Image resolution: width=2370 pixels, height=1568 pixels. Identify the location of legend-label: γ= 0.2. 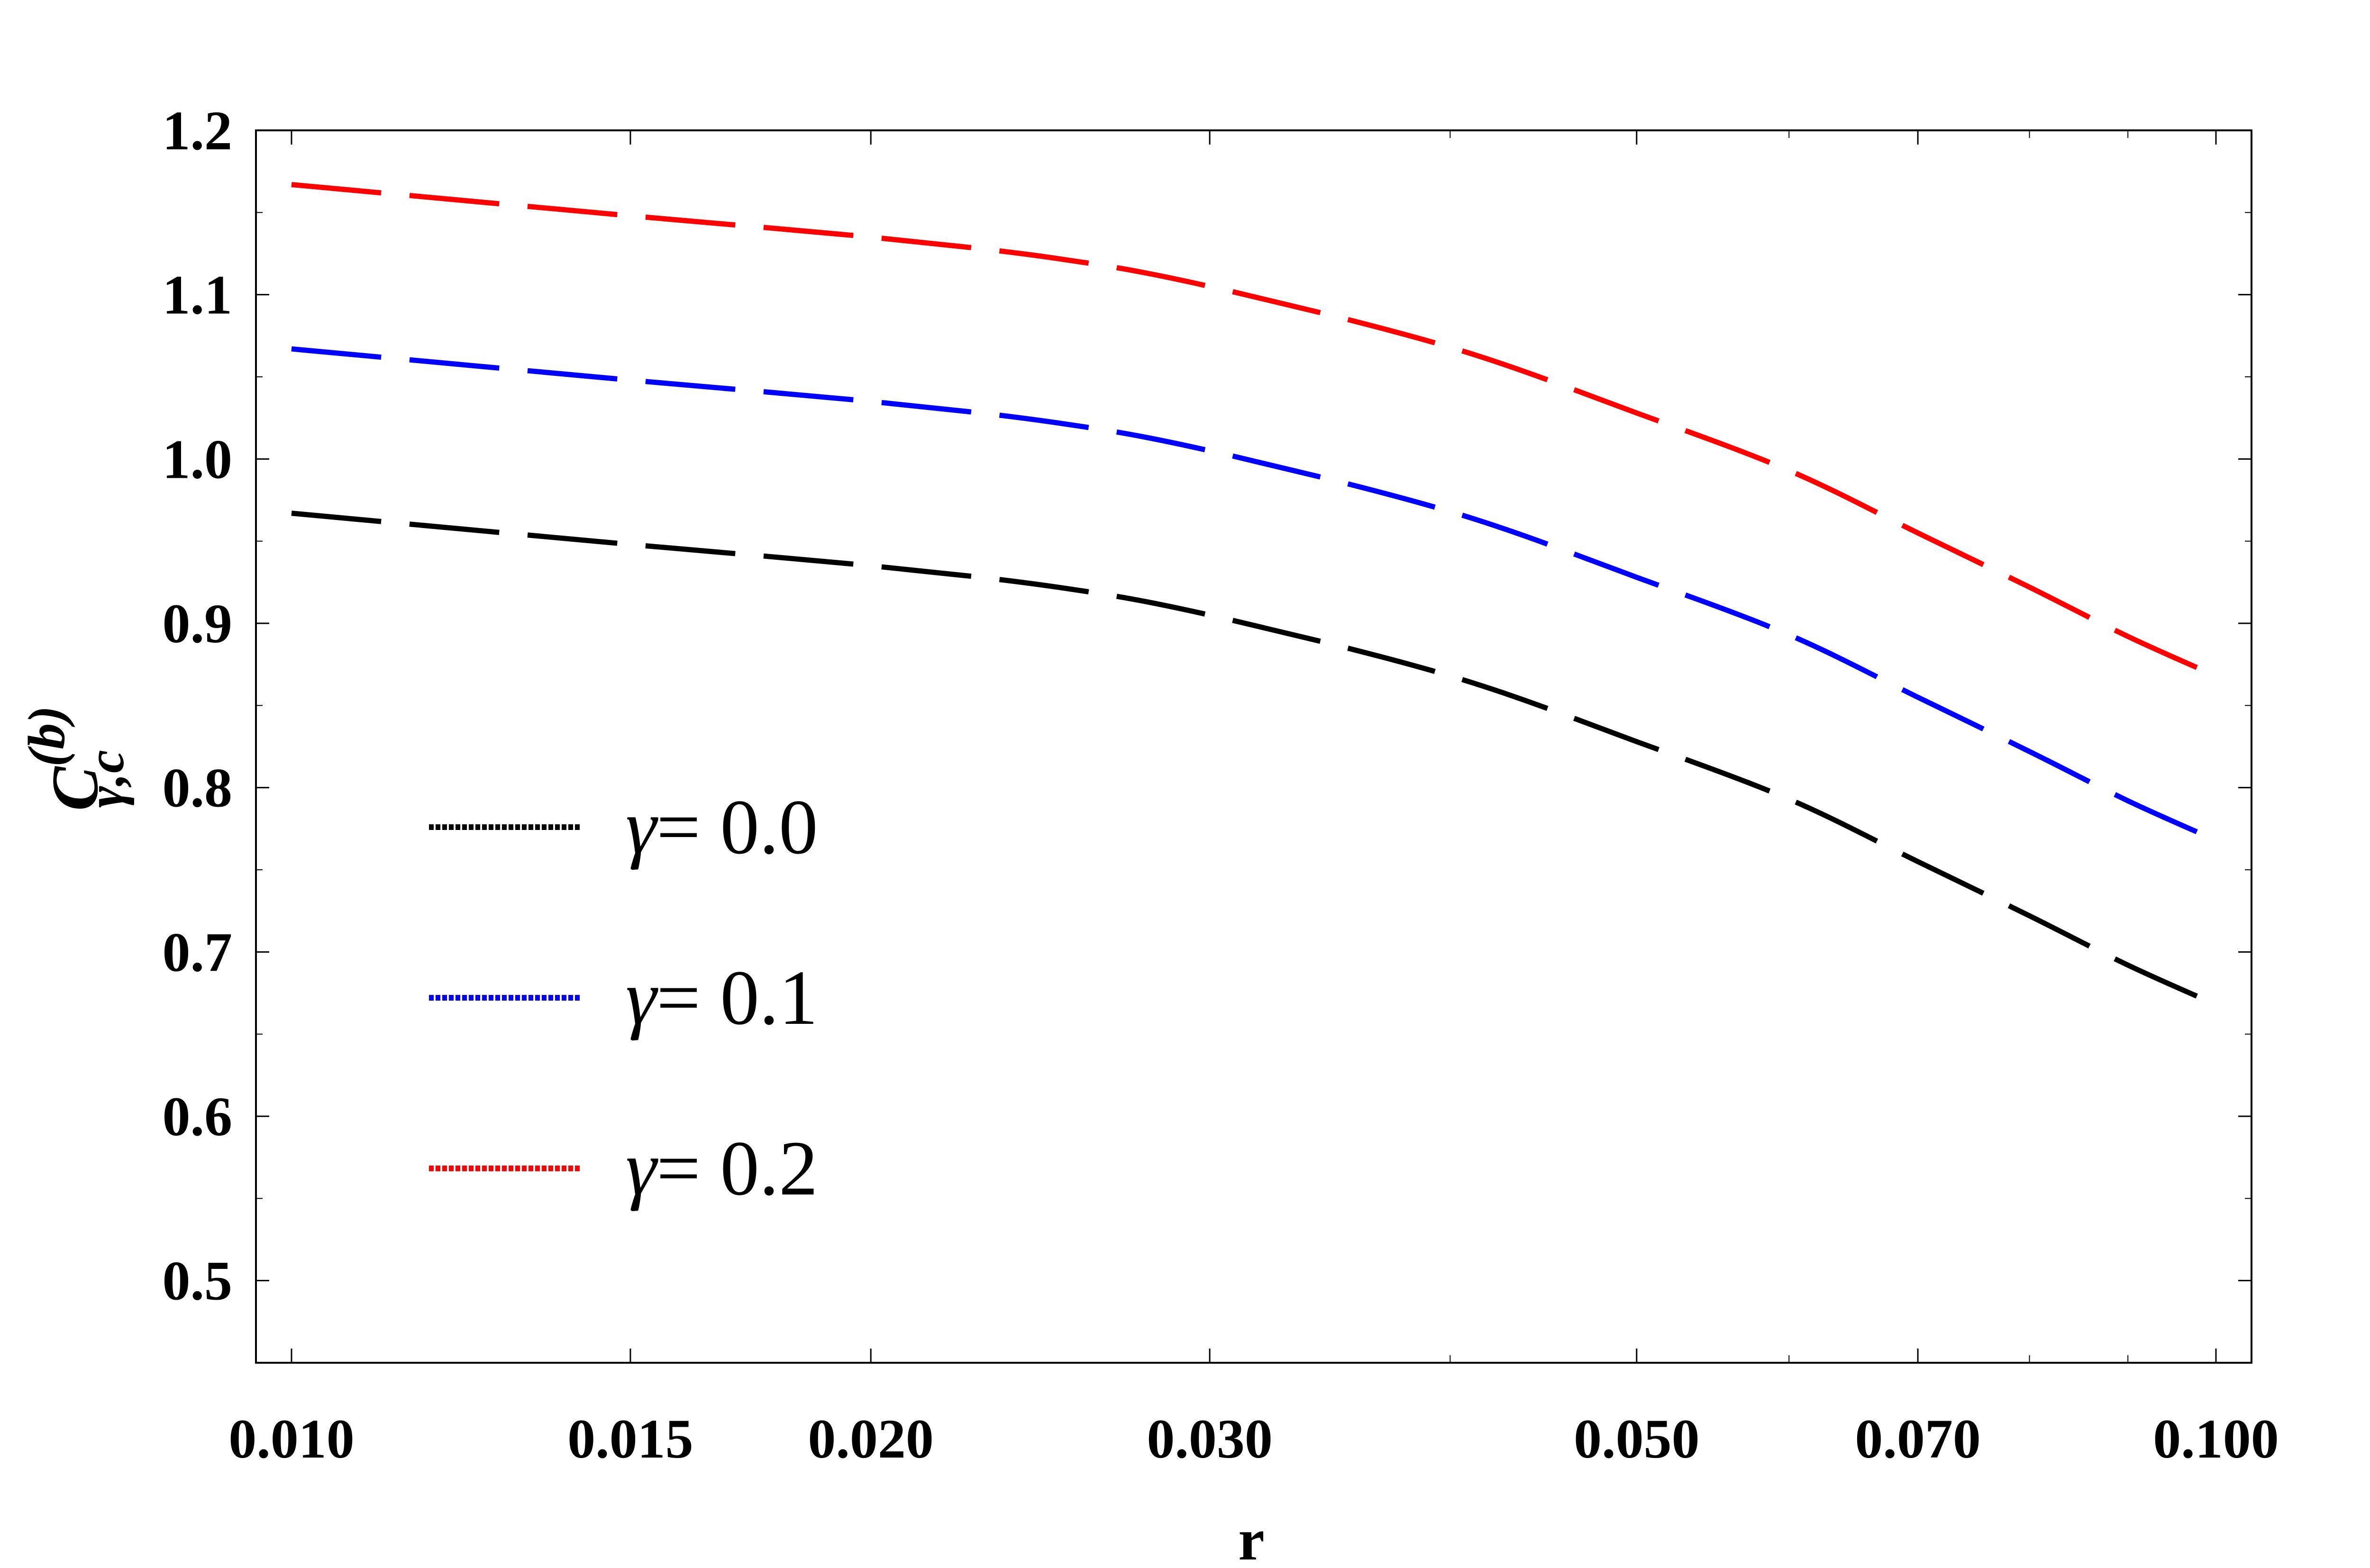
(722, 1168).